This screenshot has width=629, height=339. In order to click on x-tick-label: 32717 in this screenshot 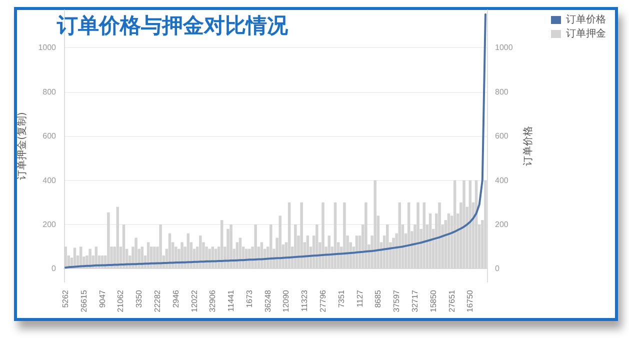, I will do `click(415, 300)`.